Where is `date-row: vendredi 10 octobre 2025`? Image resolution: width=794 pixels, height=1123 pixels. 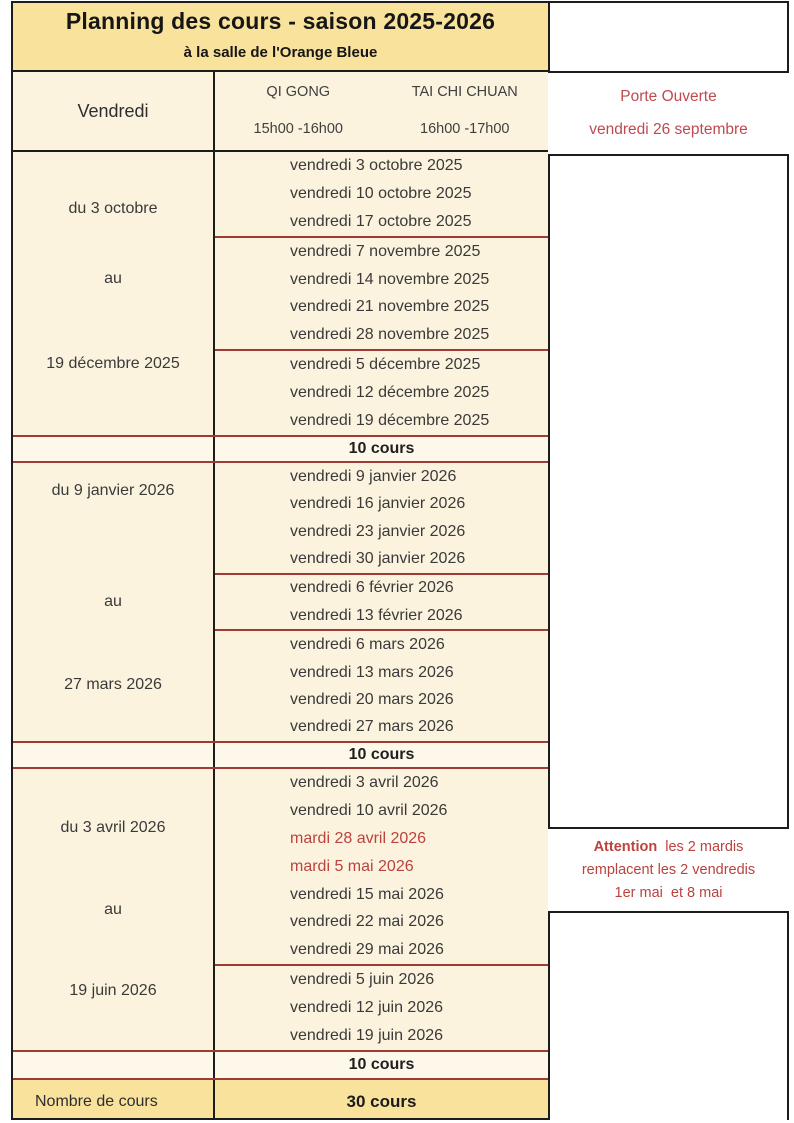
date-row: vendredi 10 octobre 2025 is located at coordinates (381, 193).